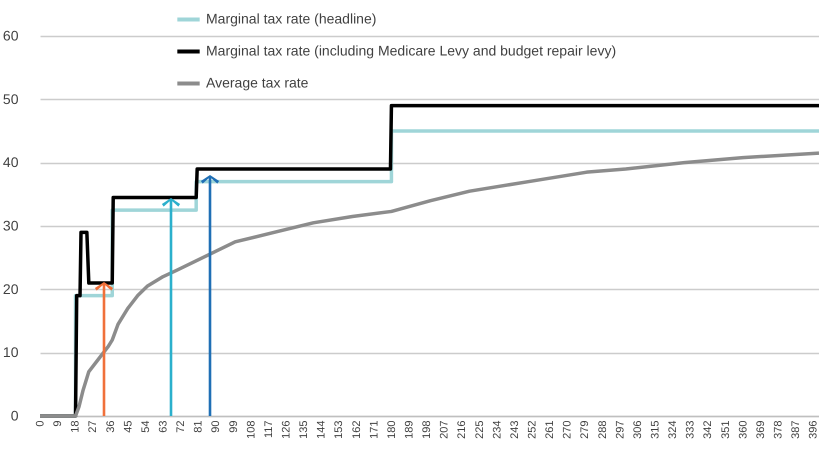  I want to click on legend-label: Average tax rate, so click(257, 82).